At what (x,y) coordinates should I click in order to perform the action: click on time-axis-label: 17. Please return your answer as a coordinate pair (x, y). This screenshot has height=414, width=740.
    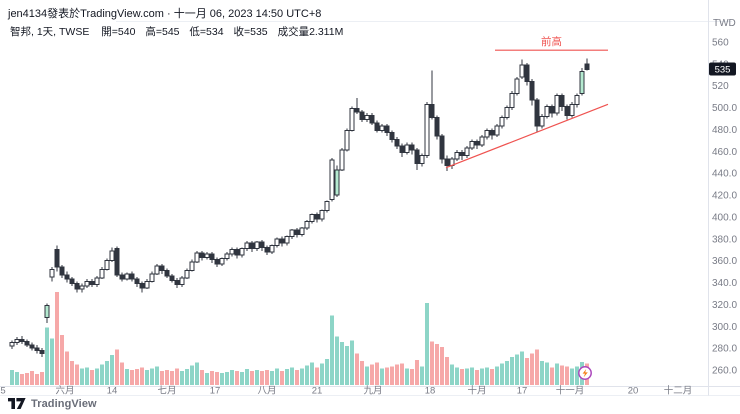
    Looking at the image, I should click on (522, 391).